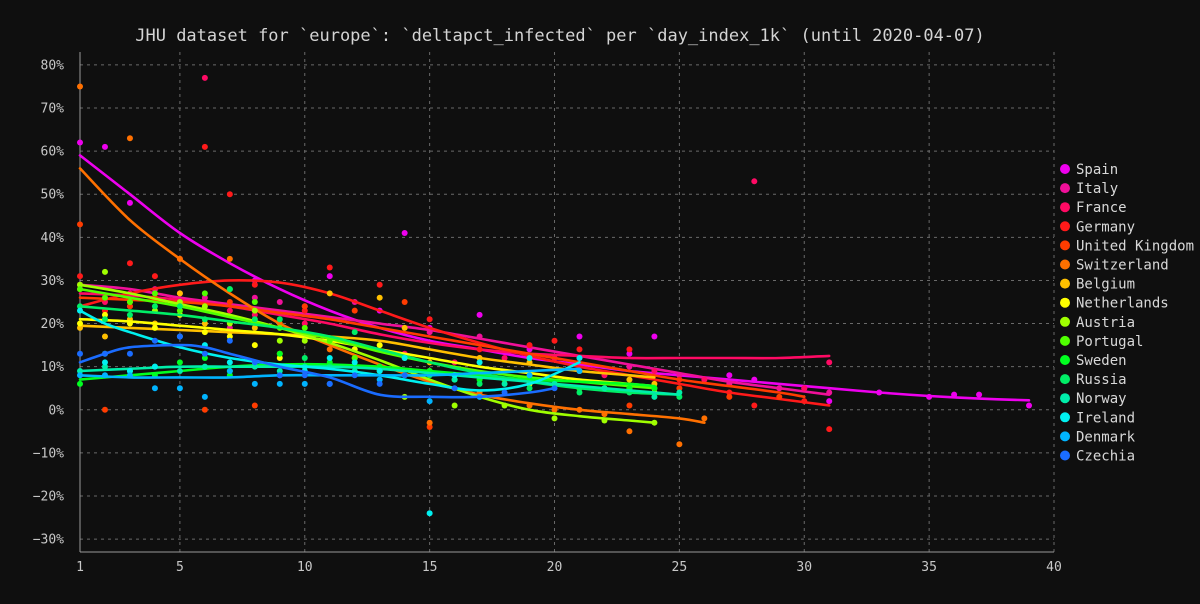  I want to click on x-tick-label: 5, so click(180, 567).